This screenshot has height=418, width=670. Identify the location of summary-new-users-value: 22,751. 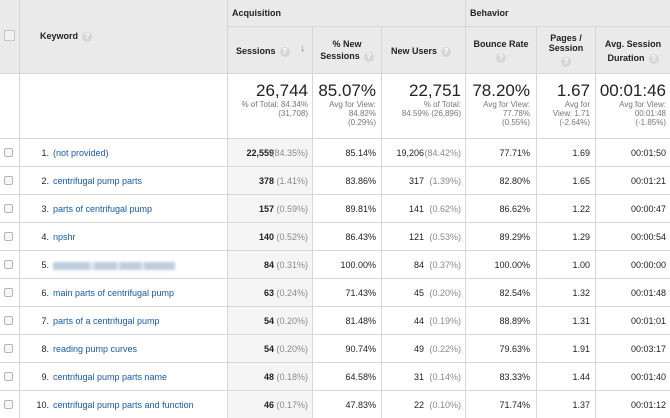
(435, 90).